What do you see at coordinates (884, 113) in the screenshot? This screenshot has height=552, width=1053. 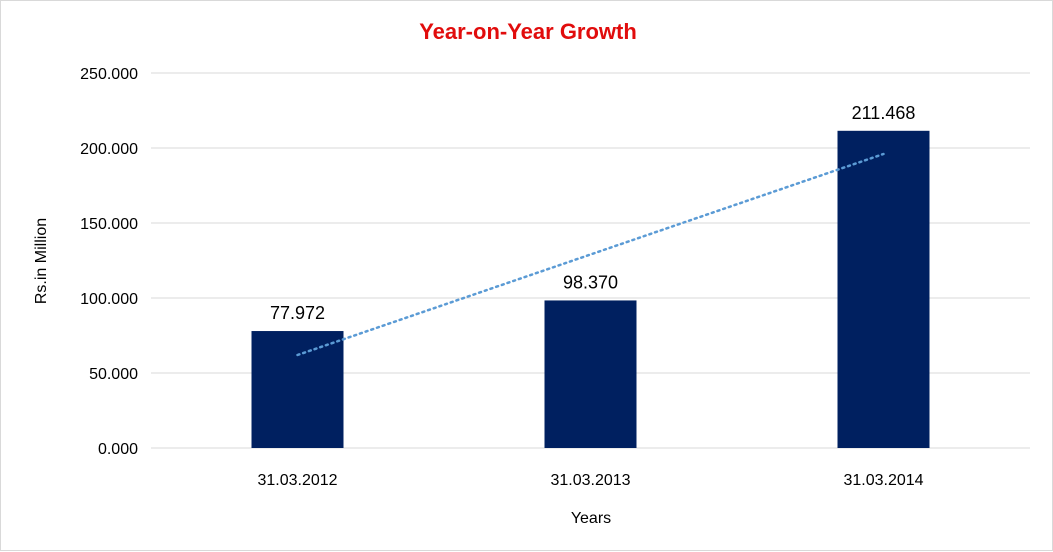 I see `bar-value-label: 211.468` at bounding box center [884, 113].